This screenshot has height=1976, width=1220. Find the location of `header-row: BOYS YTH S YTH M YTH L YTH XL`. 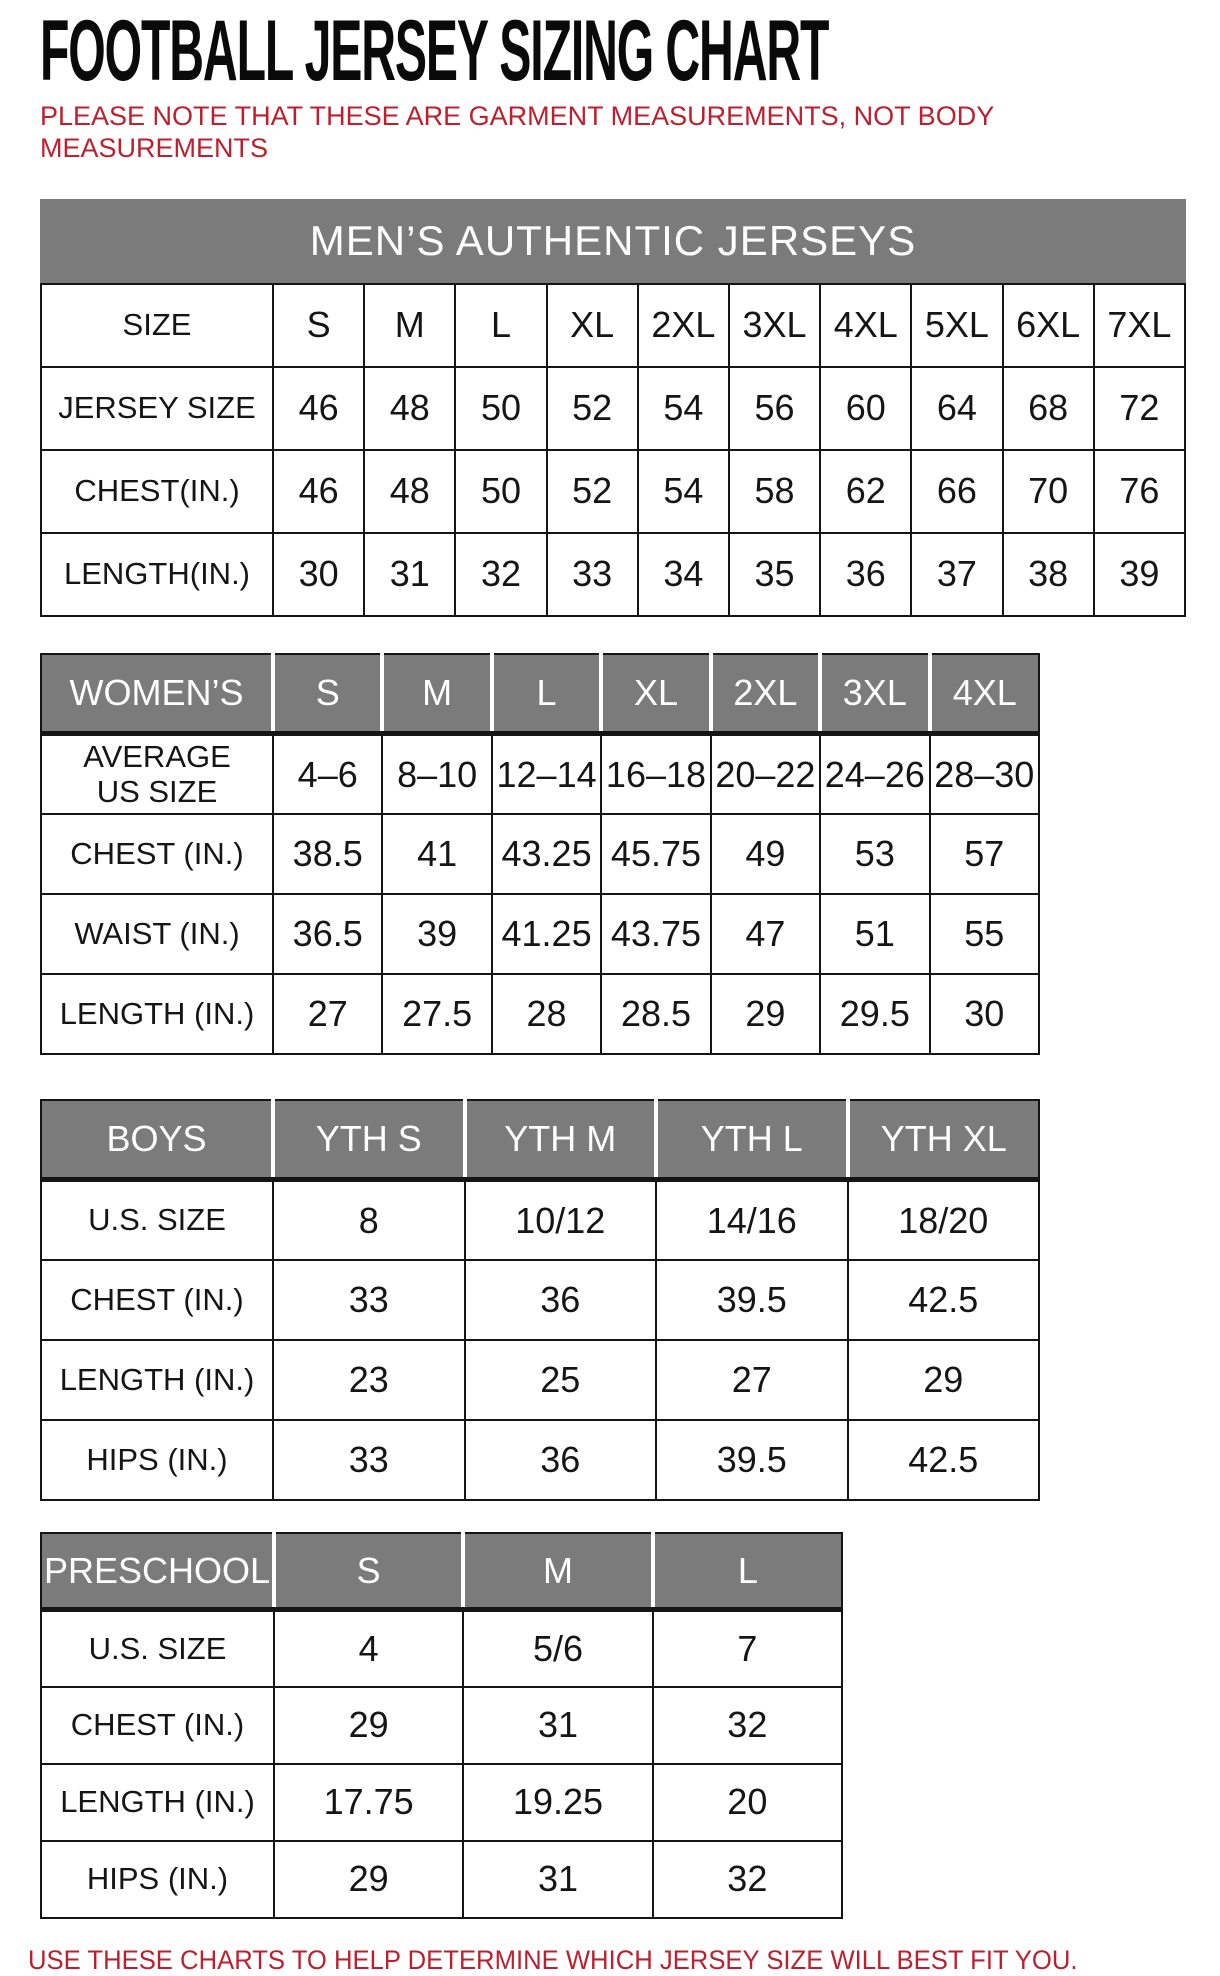

header-row: BOYS YTH S YTH M YTH L YTH XL is located at coordinates (540, 1140).